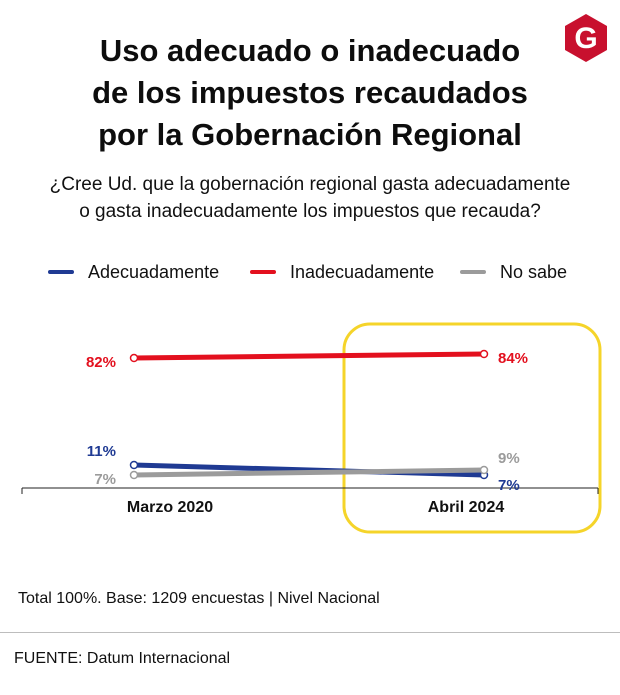 The height and width of the screenshot is (695, 620). What do you see at coordinates (484, 354) in the screenshot?
I see `point-inadecuadamente-abril-2024` at bounding box center [484, 354].